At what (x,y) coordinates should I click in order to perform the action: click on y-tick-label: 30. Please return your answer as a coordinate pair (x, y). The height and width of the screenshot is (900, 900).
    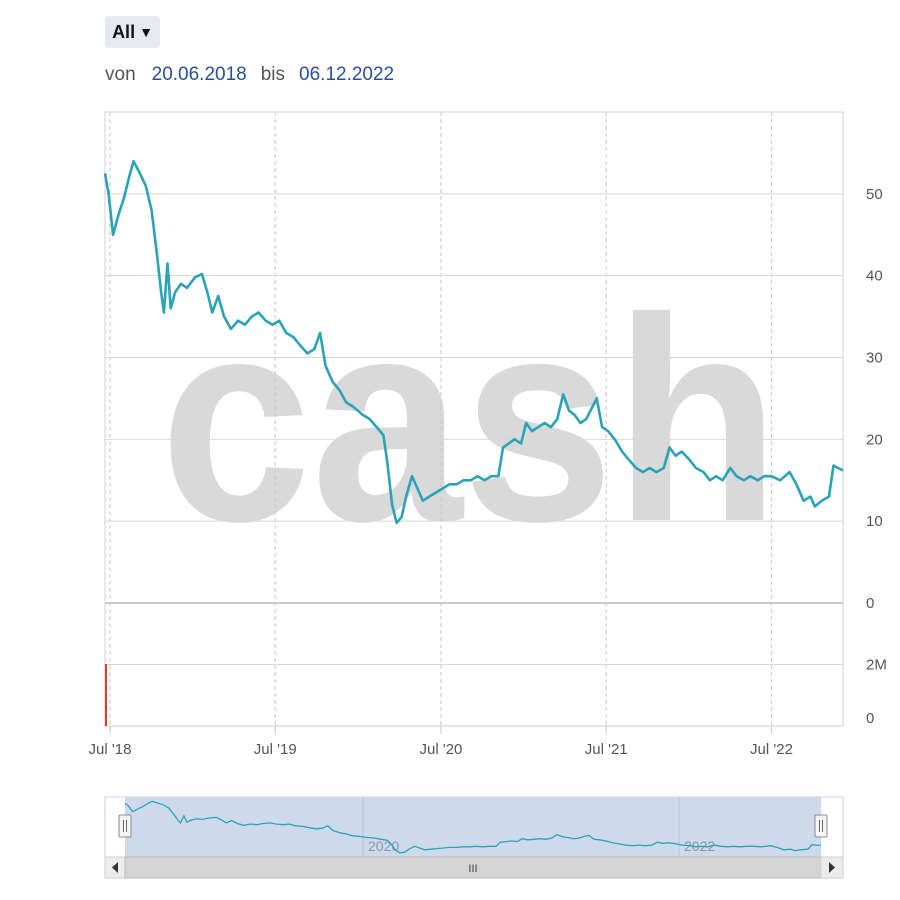
    Looking at the image, I should click on (874, 358).